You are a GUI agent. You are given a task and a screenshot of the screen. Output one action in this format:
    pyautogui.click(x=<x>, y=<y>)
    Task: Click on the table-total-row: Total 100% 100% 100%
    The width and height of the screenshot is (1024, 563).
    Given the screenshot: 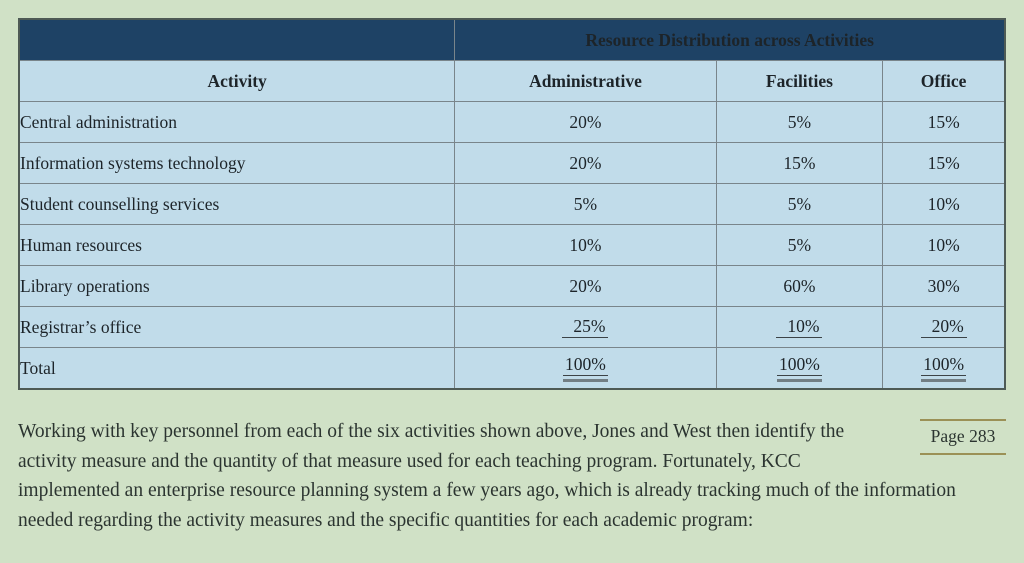 What is the action you would take?
    pyautogui.click(x=512, y=368)
    